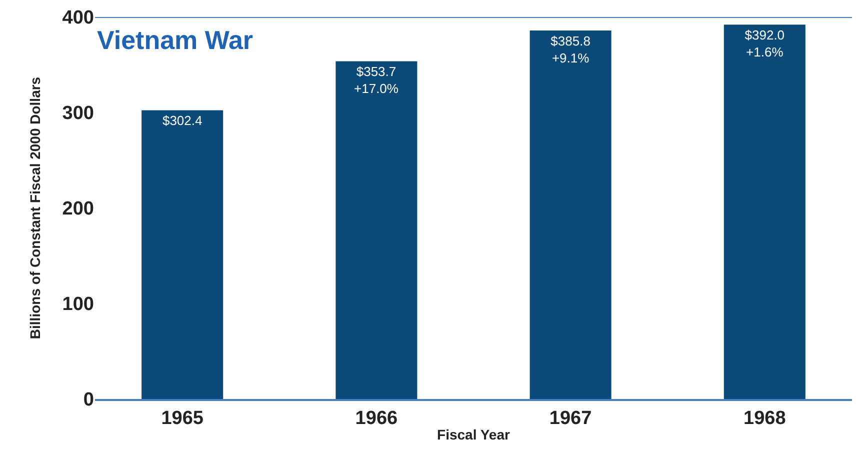  Describe the element at coordinates (376, 418) in the screenshot. I see `x-tick-label: 1966` at that location.